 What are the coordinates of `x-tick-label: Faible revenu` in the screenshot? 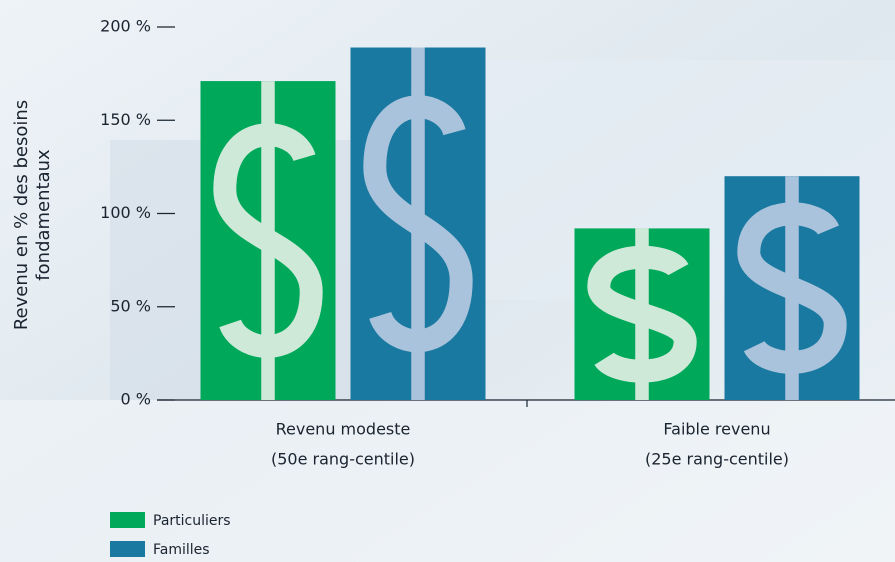 It's located at (716, 429).